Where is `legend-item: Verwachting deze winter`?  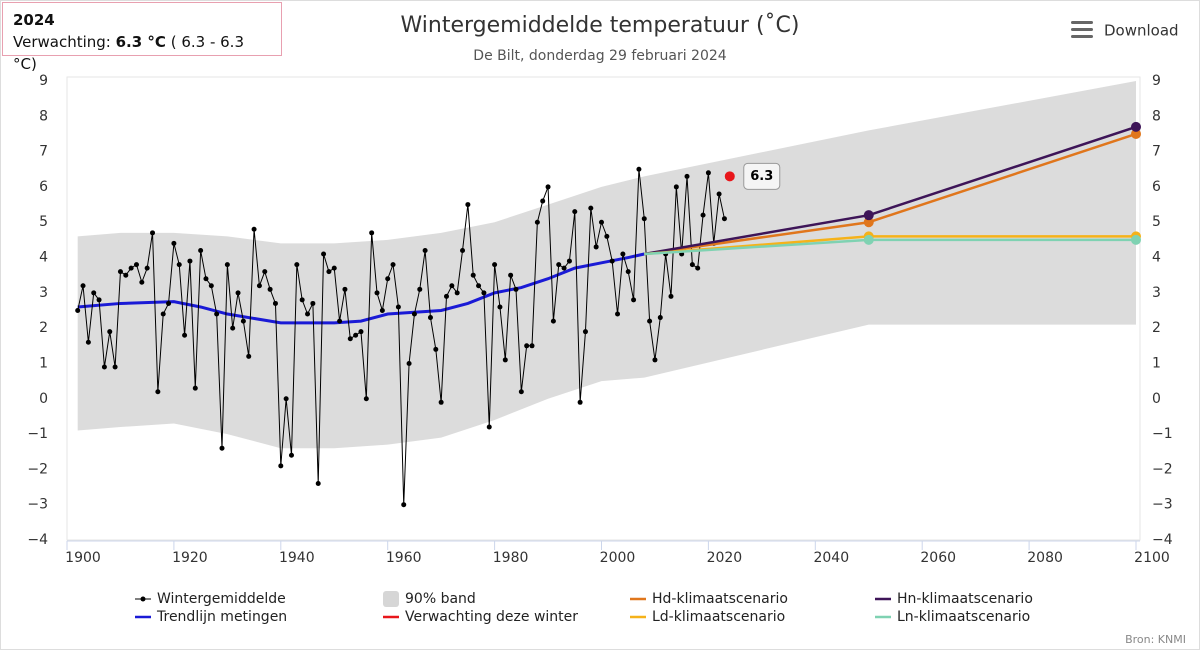 legend-item: Verwachting deze winter is located at coordinates (480, 617).